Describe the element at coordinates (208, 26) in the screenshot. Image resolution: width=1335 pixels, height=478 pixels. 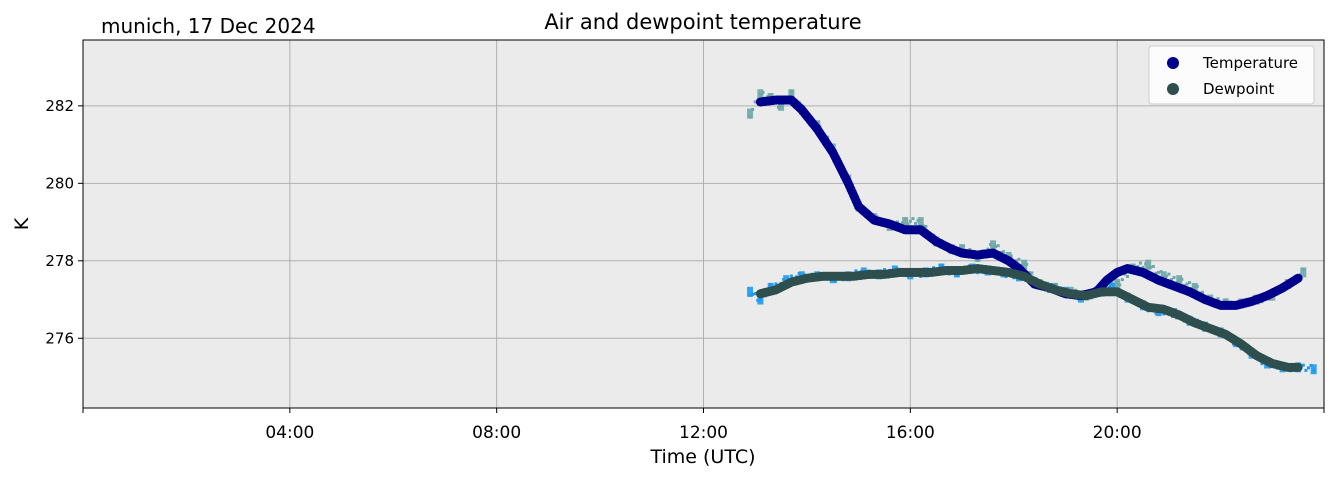
I see `location-date-label: munich, 17 Dec 2024` at that location.